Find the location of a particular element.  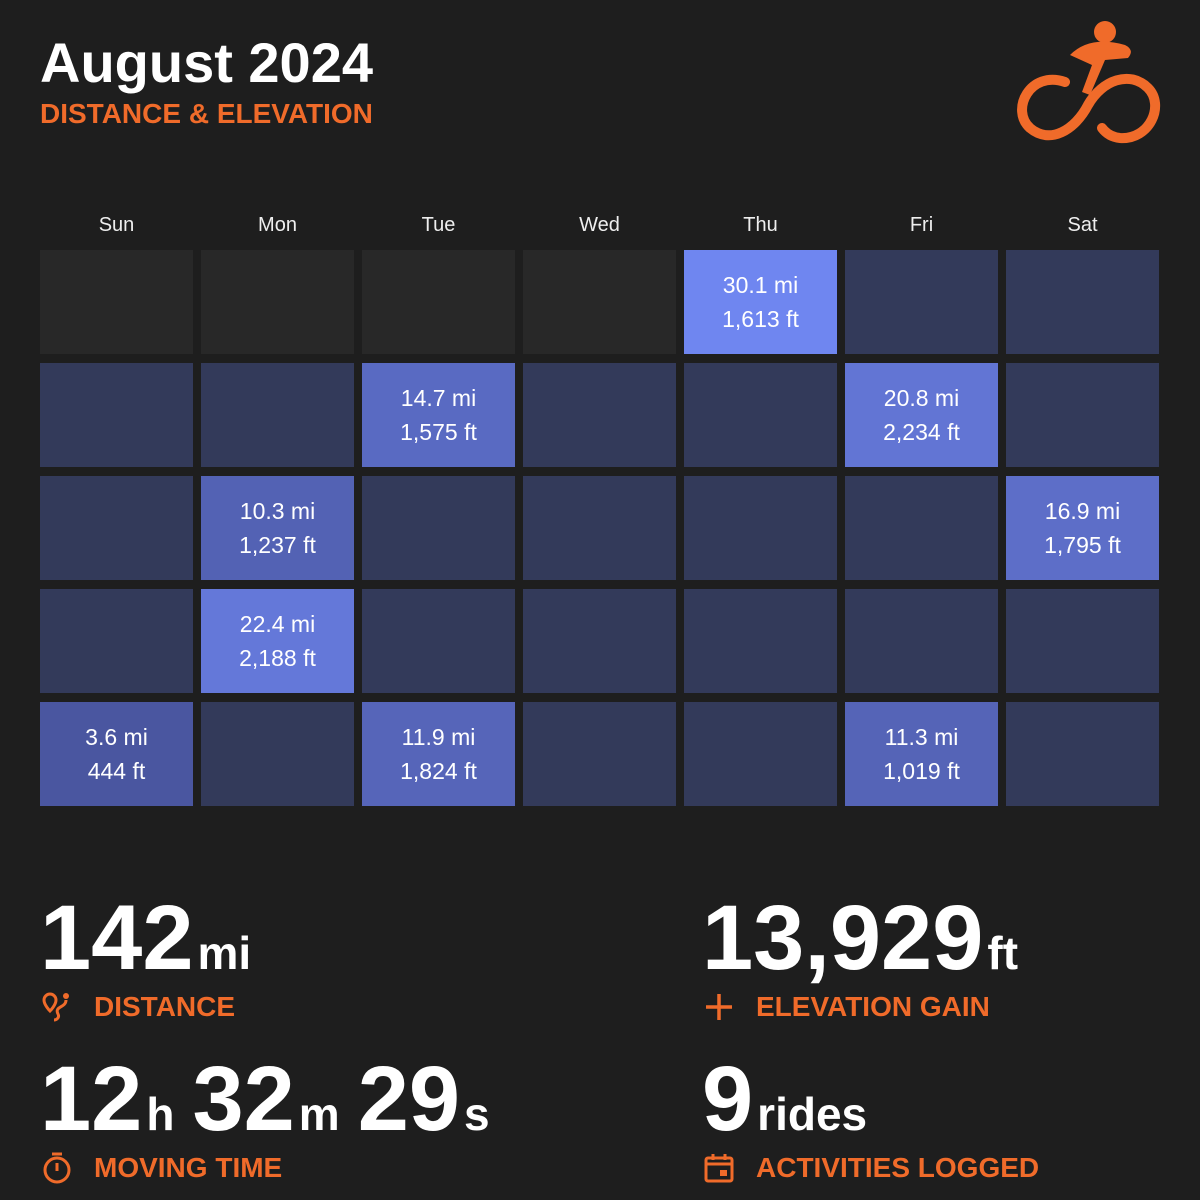

minutes-value: 32 is located at coordinates (243, 1099).